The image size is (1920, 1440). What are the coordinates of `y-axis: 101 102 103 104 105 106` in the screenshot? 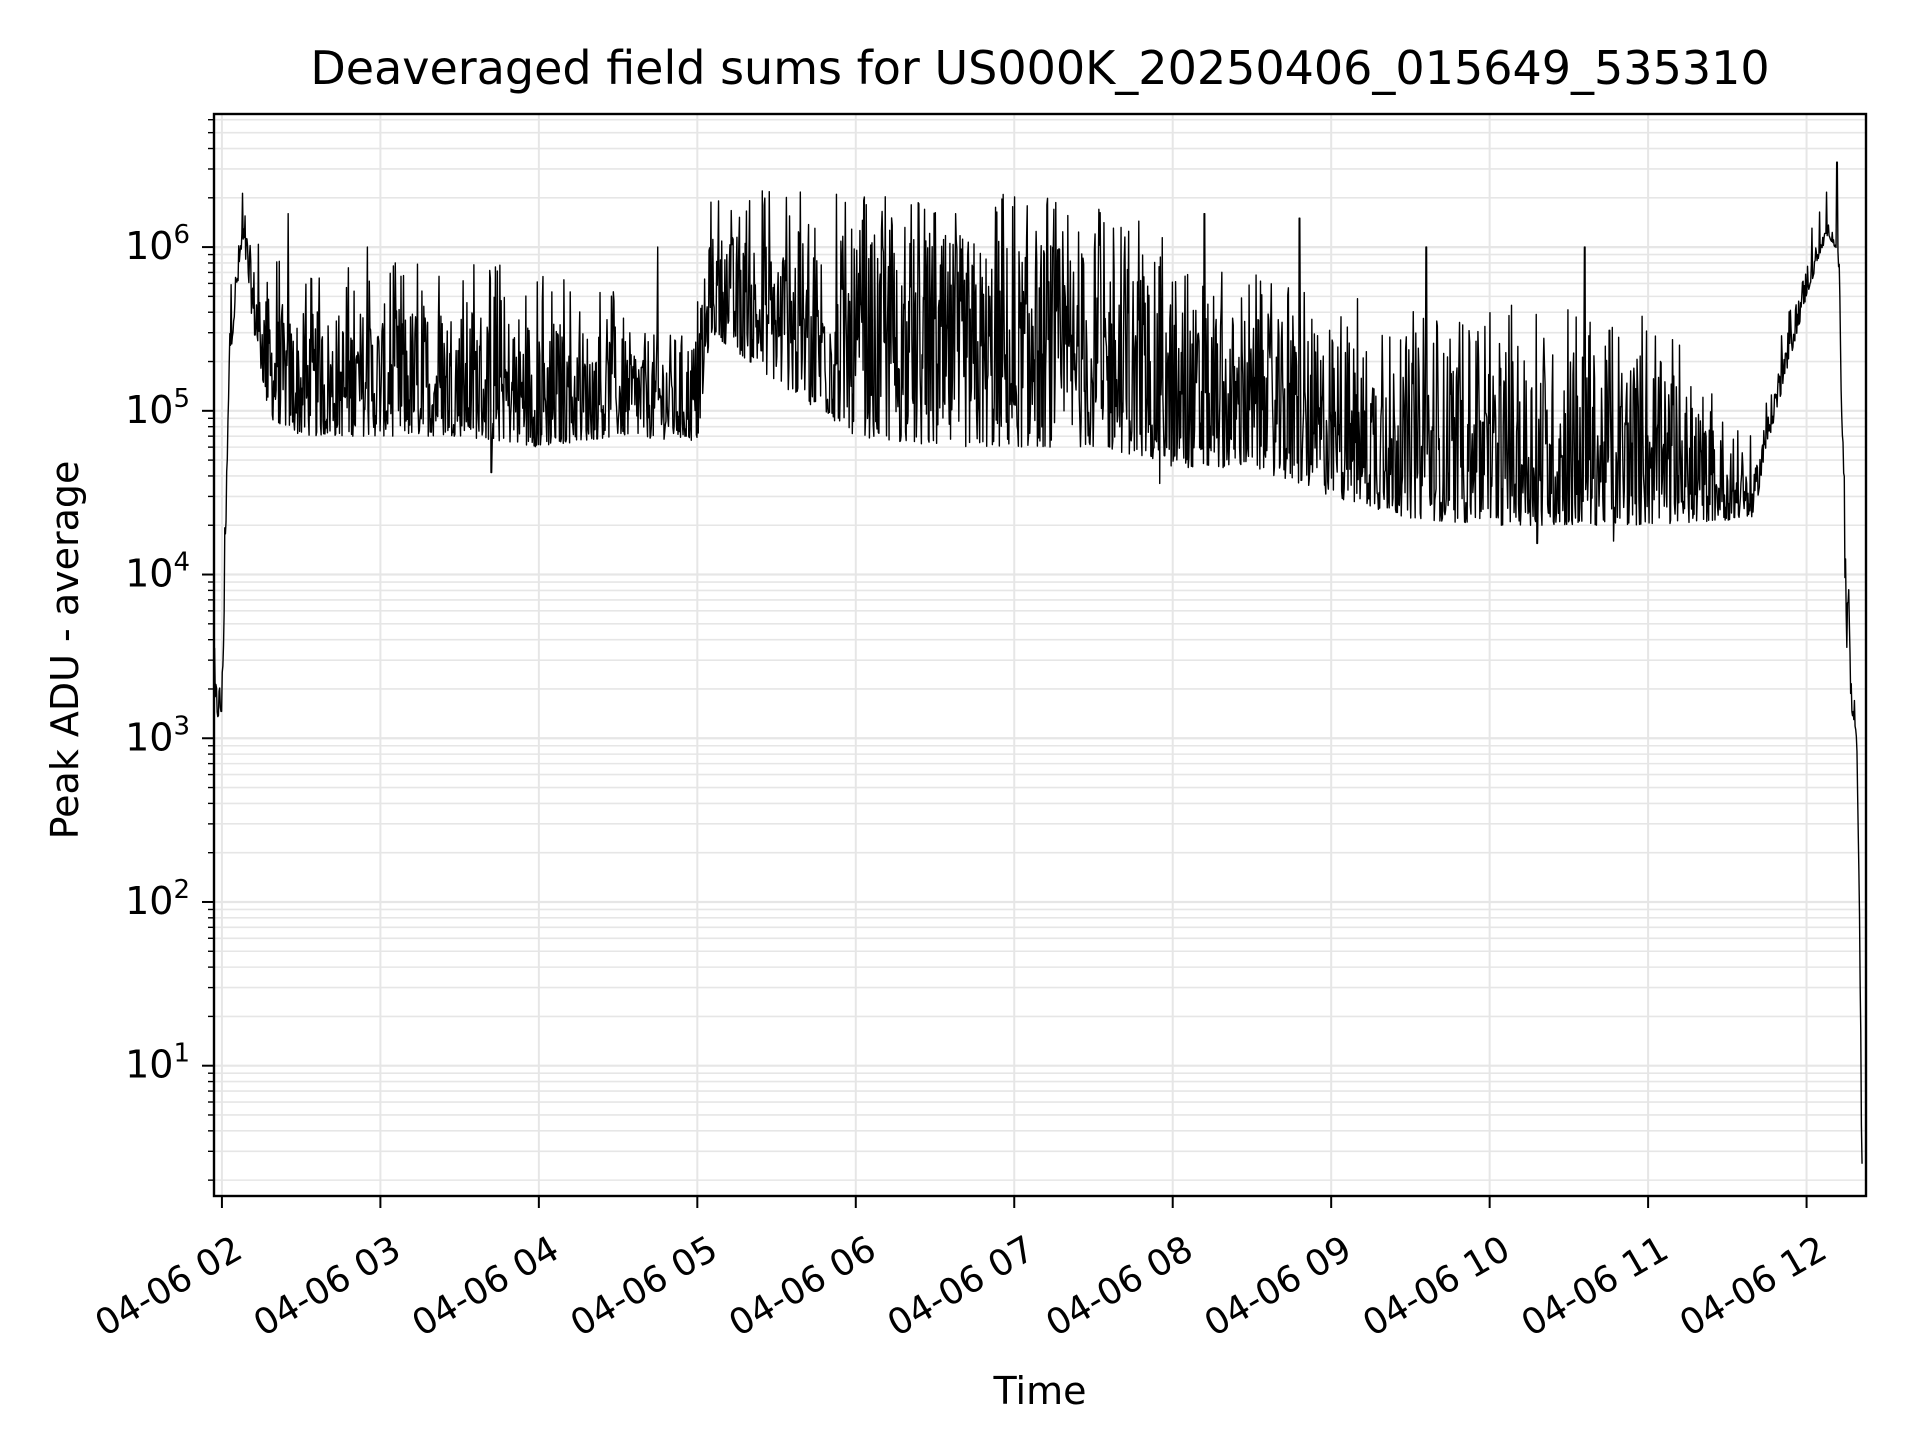 It's located at (169, 649).